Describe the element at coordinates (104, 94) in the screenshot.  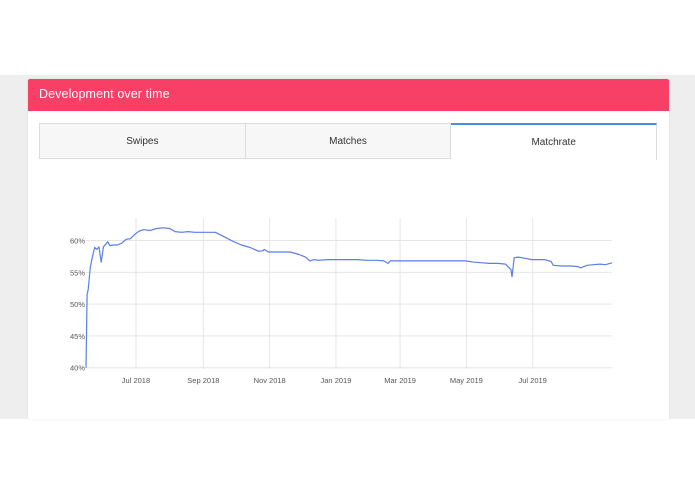
I see `card-title: Development over time` at that location.